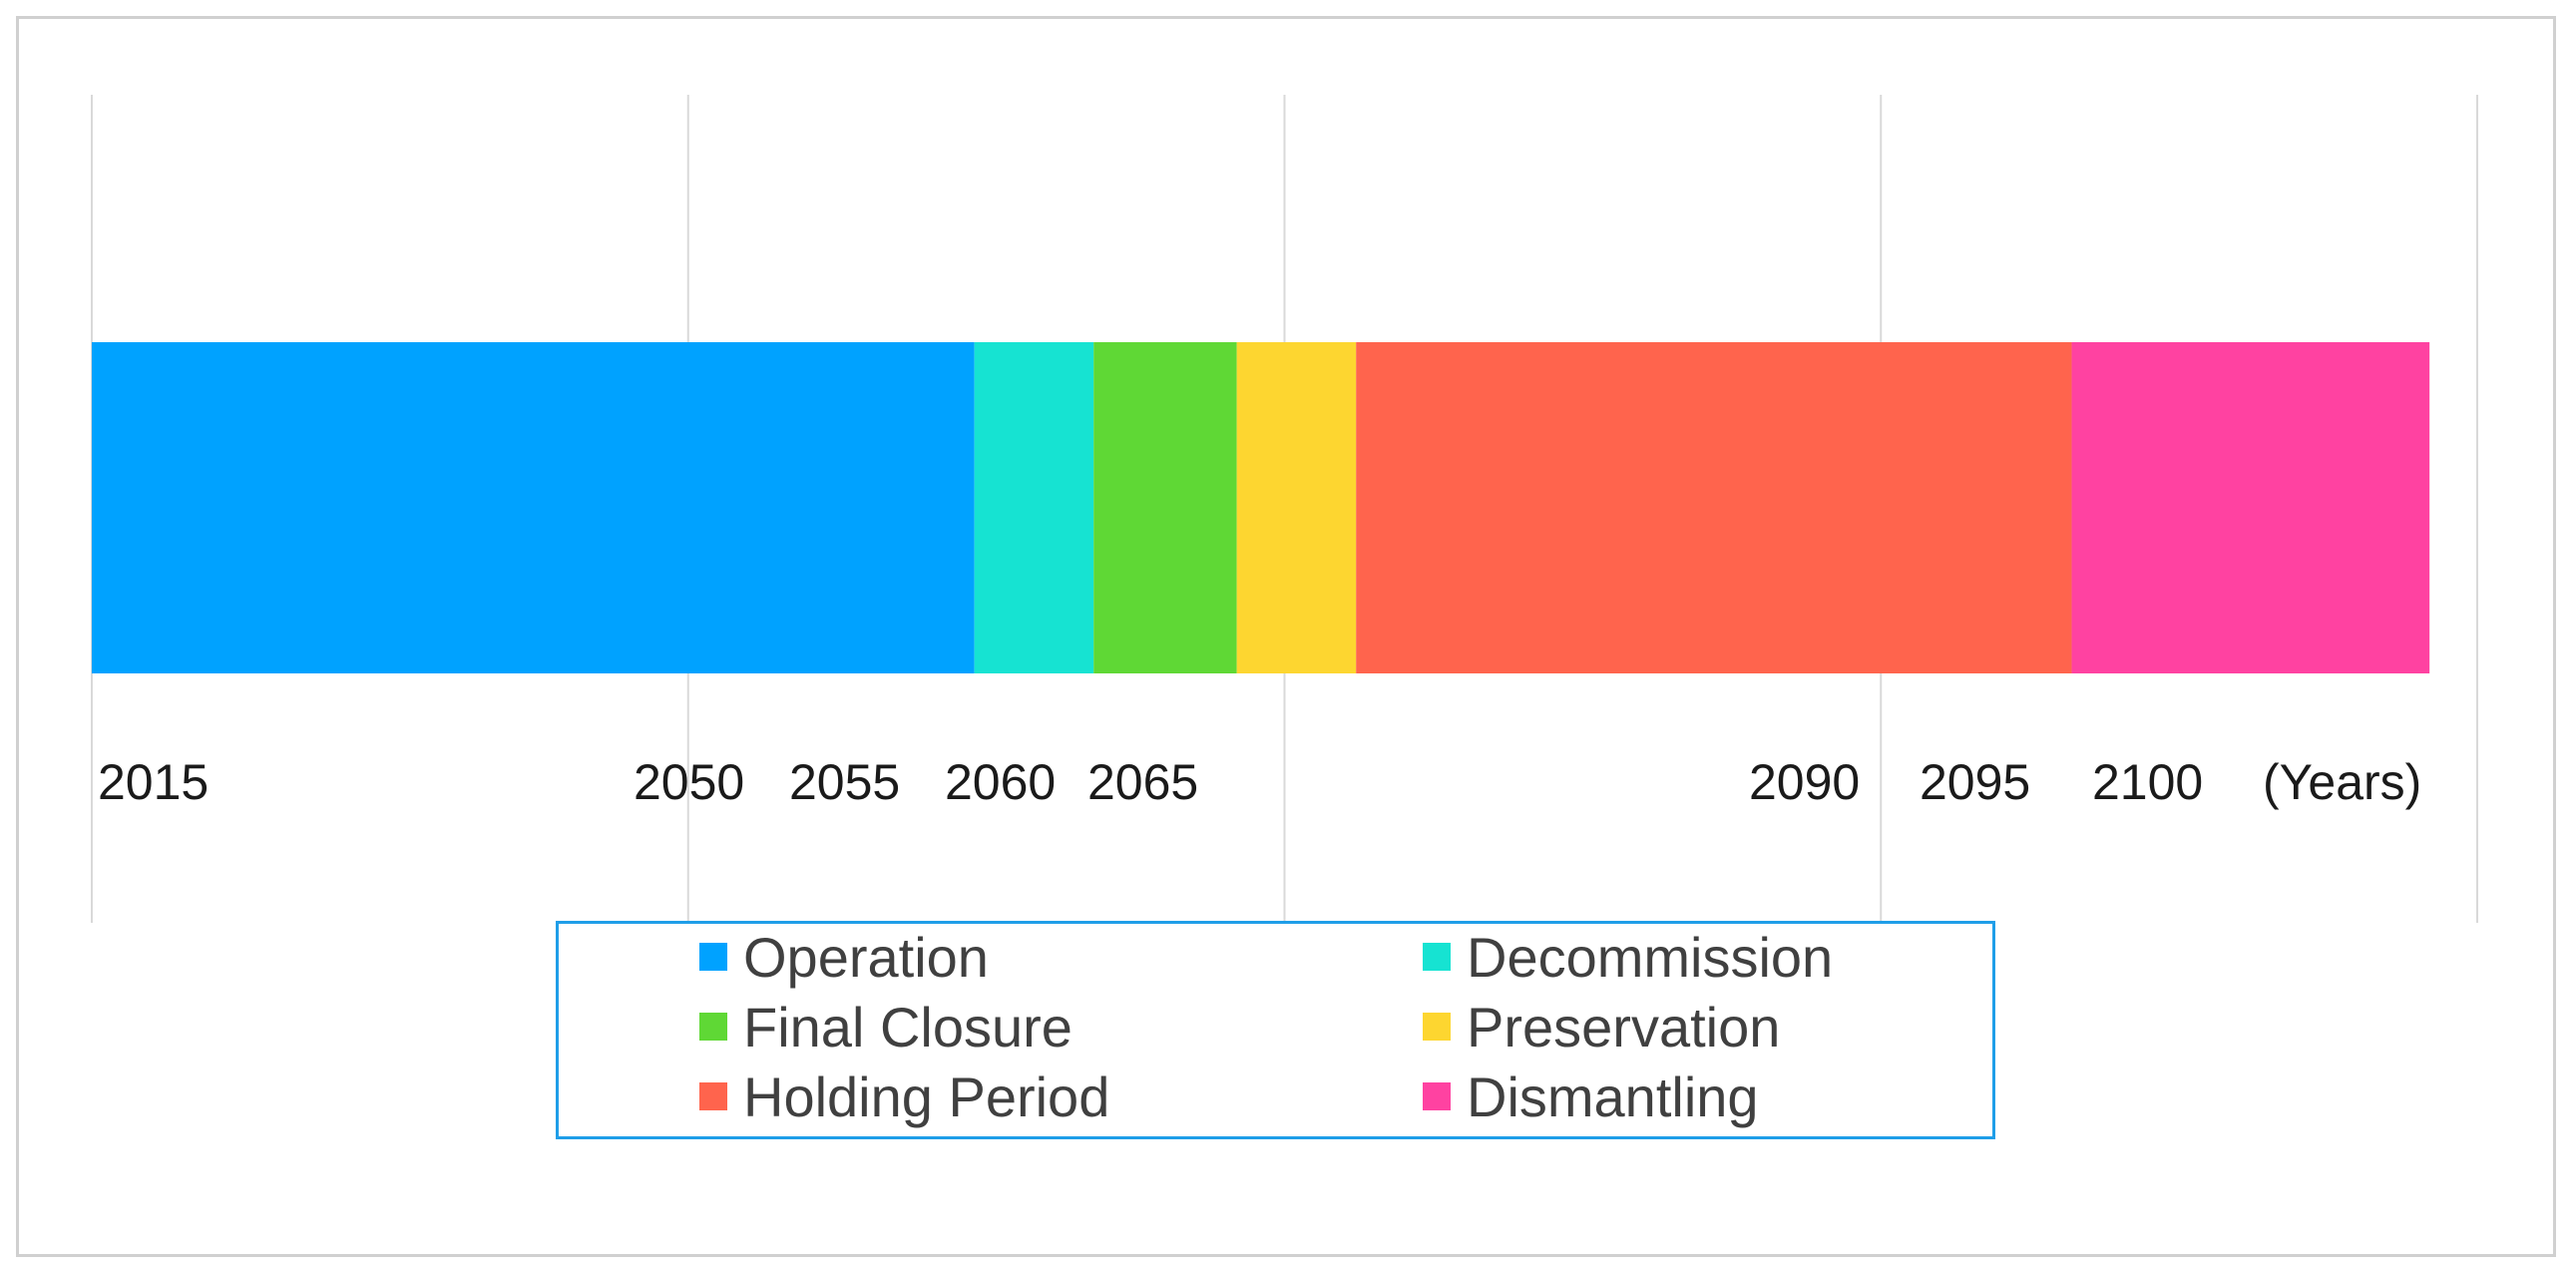  What do you see at coordinates (2147, 782) in the screenshot?
I see `tick-label: 2100` at bounding box center [2147, 782].